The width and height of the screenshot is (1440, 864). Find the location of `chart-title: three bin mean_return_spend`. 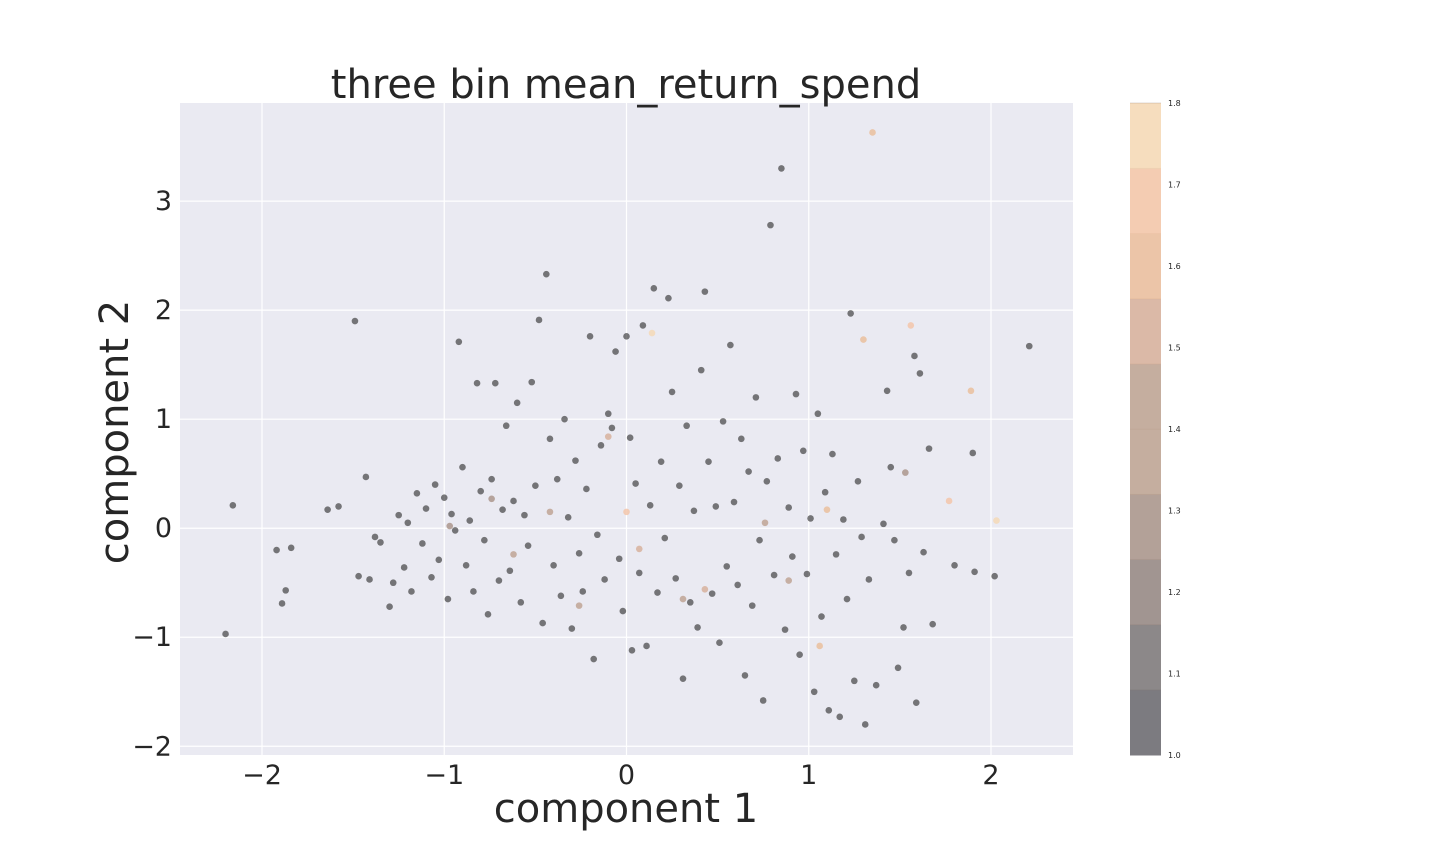

chart-title: three bin mean_return_spend is located at coordinates (626, 85).